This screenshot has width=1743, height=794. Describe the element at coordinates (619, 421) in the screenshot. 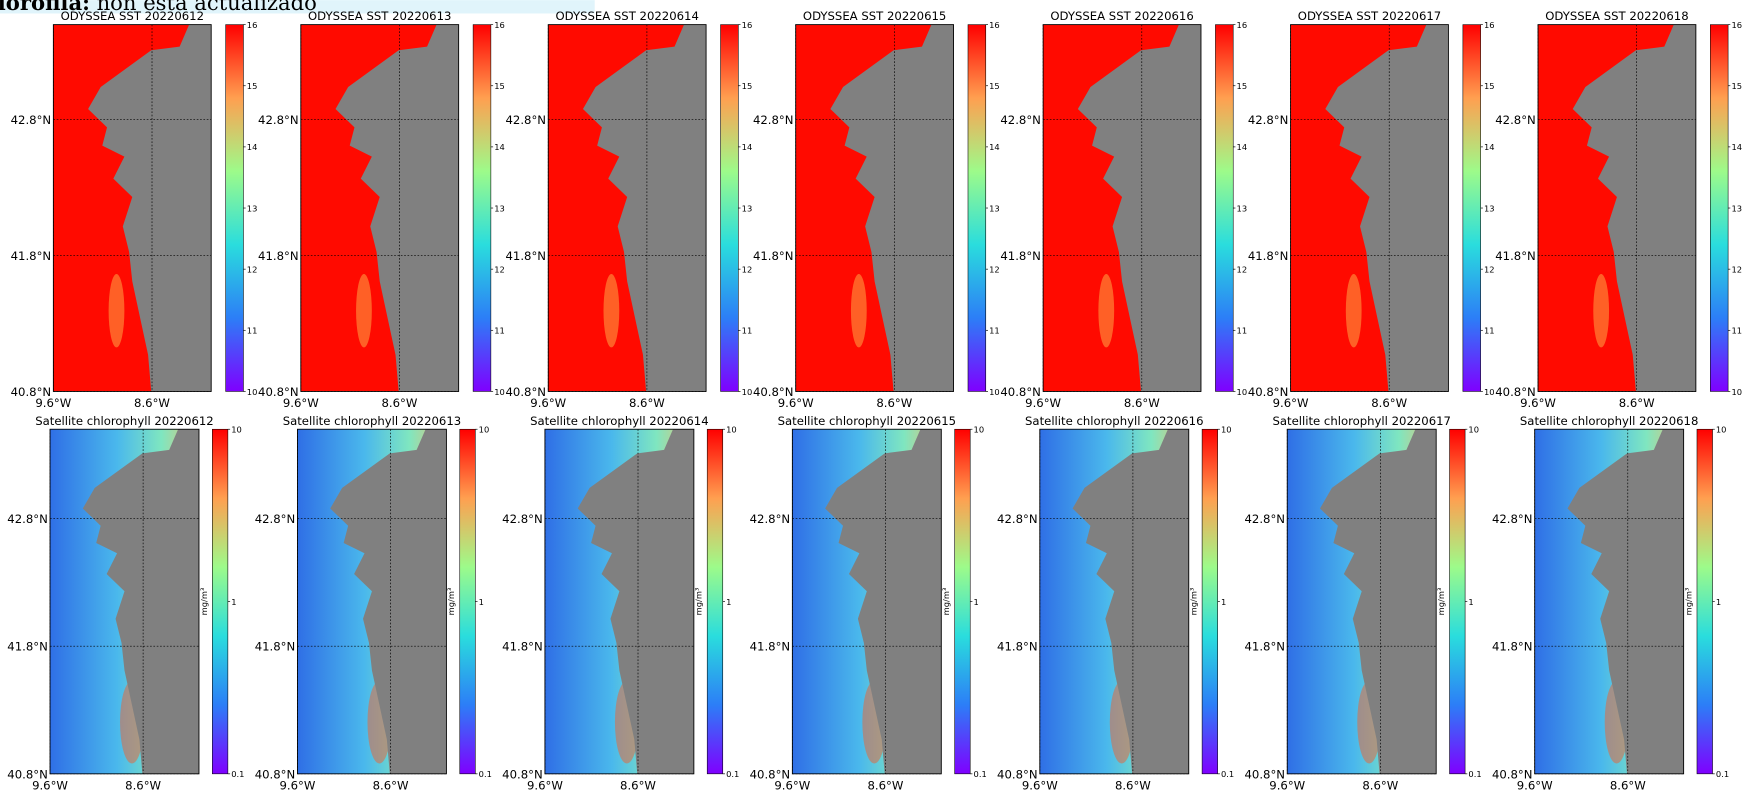

I see `panel-title: Satellite chlorophyll 20220614` at that location.